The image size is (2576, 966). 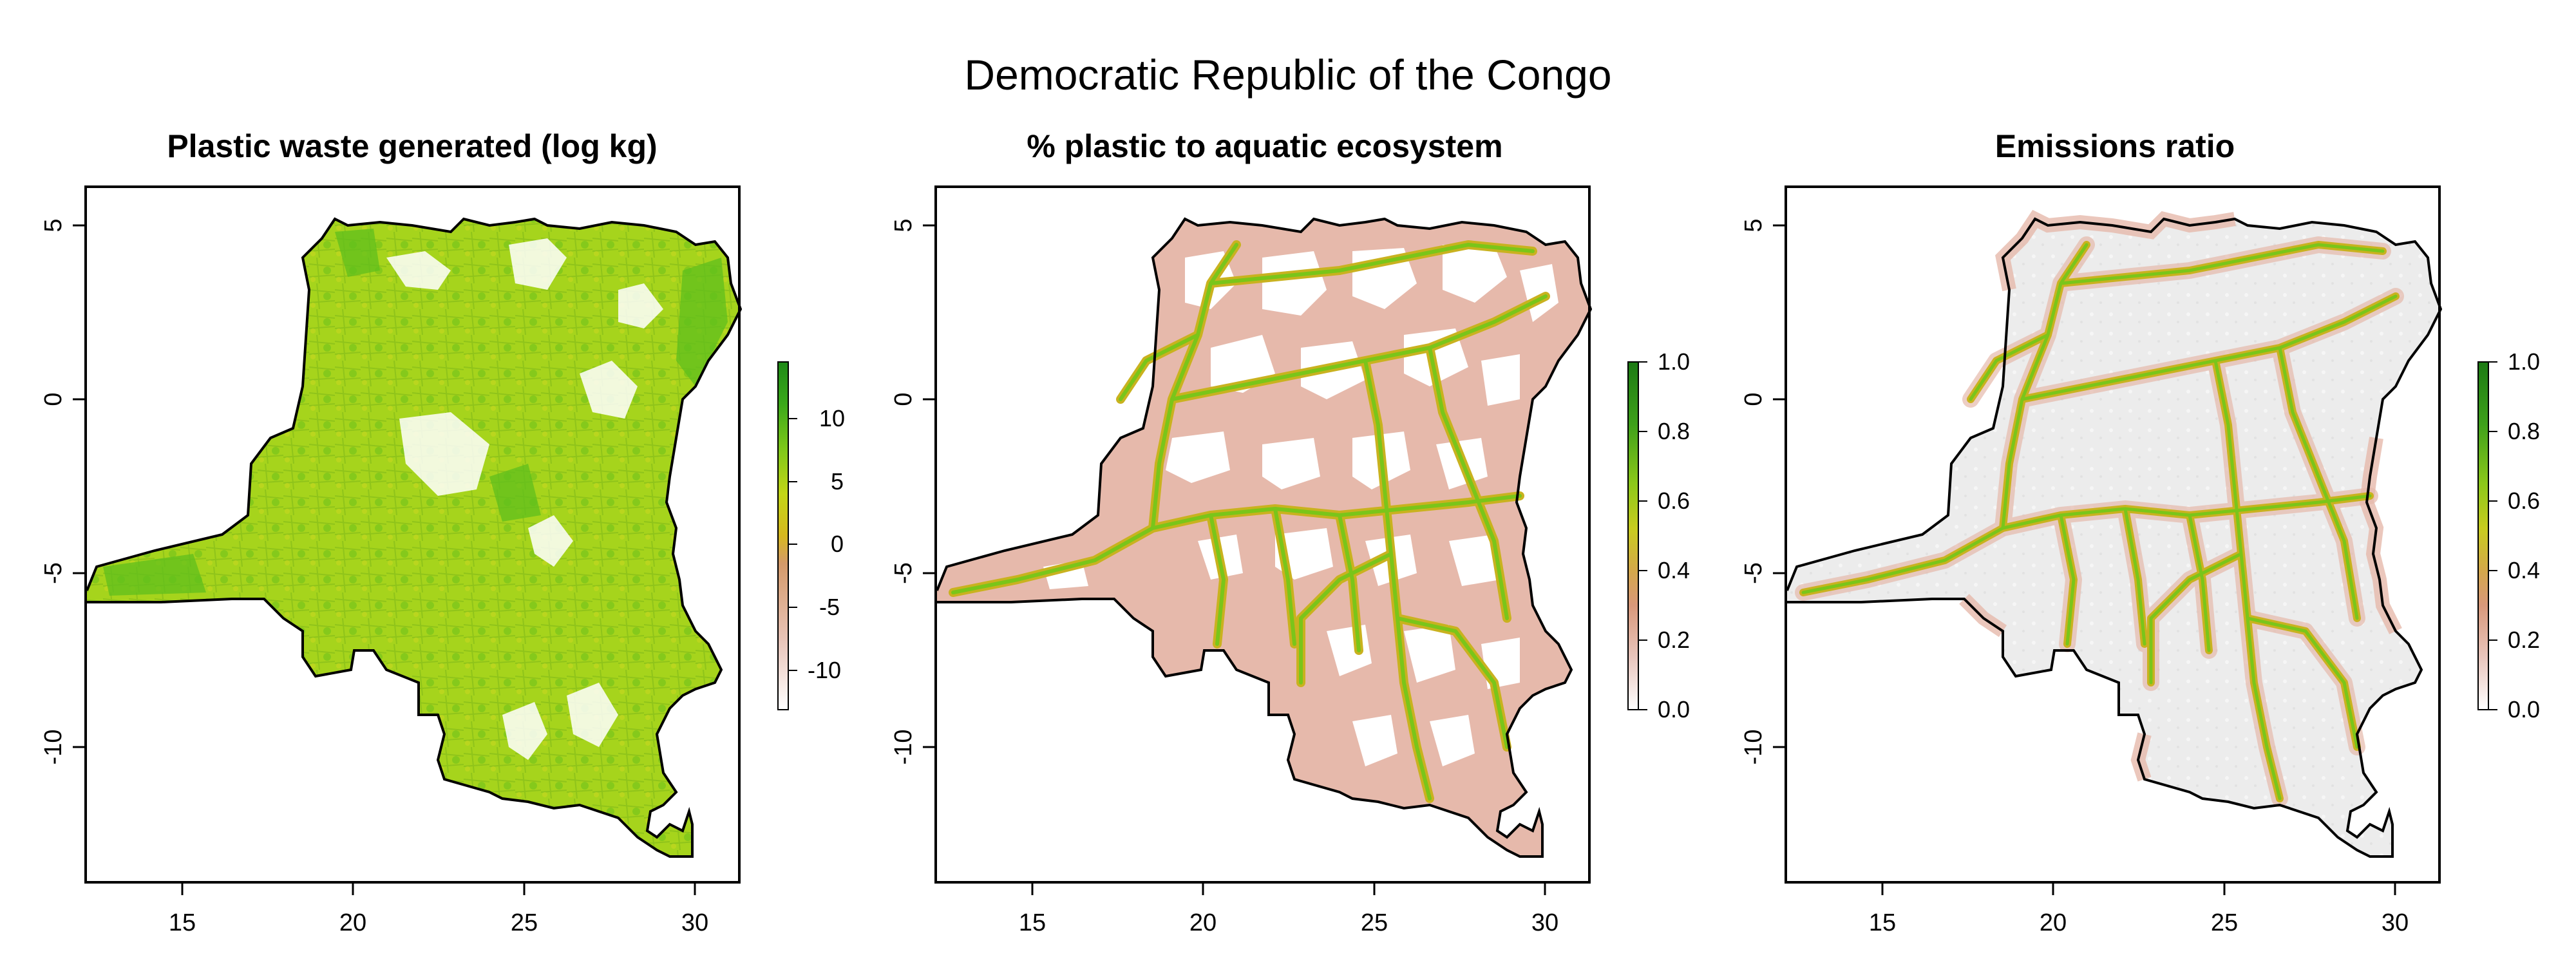 What do you see at coordinates (1264, 146) in the screenshot?
I see `panel-title: % plastic to aquatic ecosystem` at bounding box center [1264, 146].